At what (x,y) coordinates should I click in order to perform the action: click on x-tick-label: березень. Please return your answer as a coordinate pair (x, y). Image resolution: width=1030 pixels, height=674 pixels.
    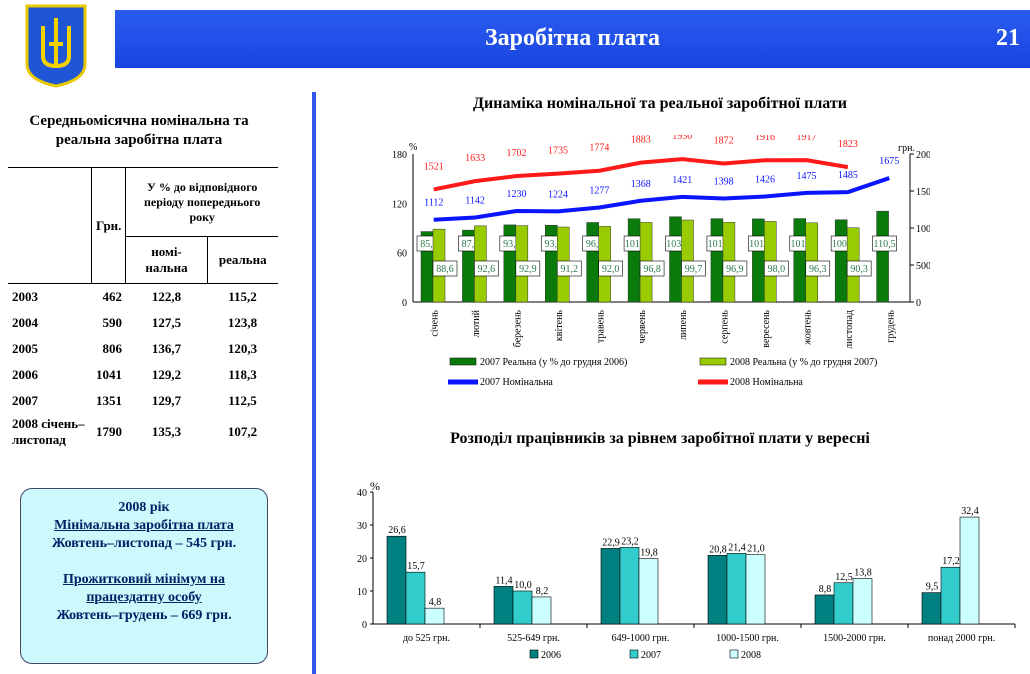
    Looking at the image, I should click on (518, 329).